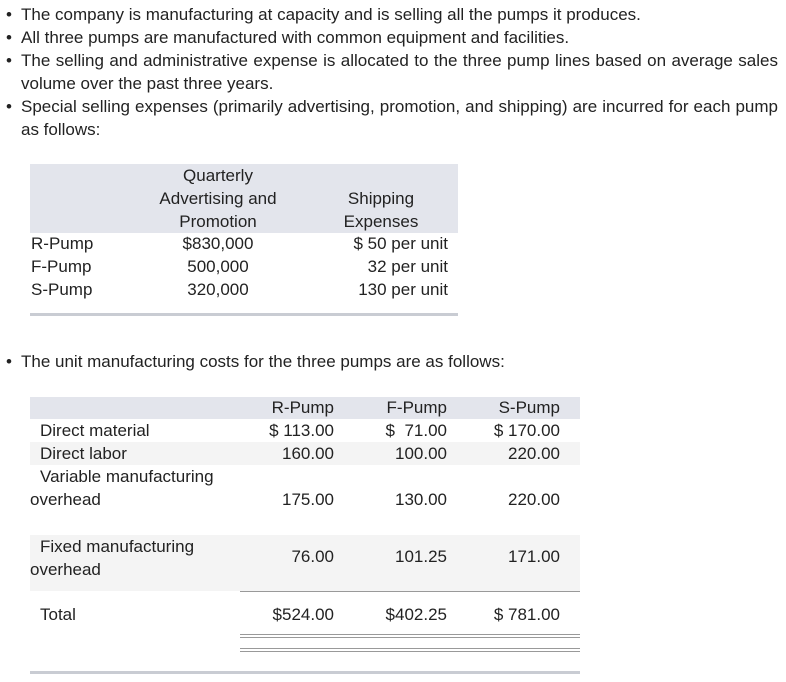  What do you see at coordinates (526, 430) in the screenshot?
I see `cell: $ 170.00` at bounding box center [526, 430].